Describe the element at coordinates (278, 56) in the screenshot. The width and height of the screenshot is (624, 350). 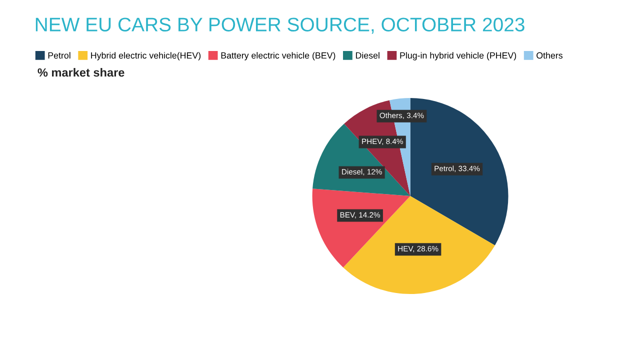
I see `legend-label: Battery electric vehicle (BEV)` at that location.